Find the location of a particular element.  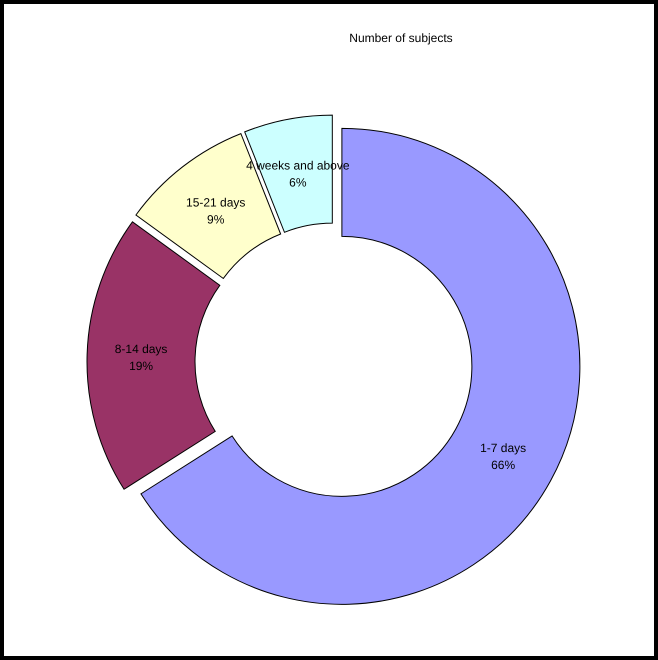

slice-label: 1-7 days is located at coordinates (503, 447).